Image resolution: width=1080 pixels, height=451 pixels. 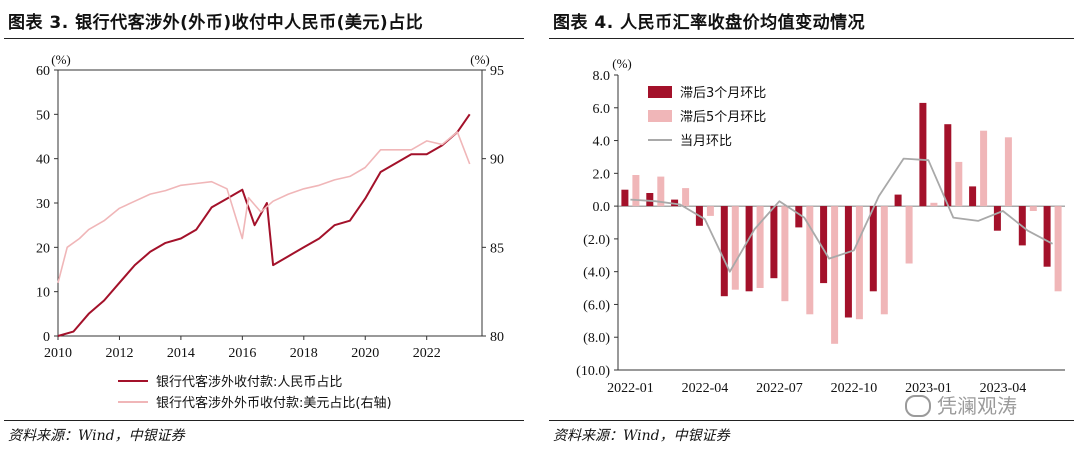 I want to click on right-title-rule, so click(x=811, y=38).